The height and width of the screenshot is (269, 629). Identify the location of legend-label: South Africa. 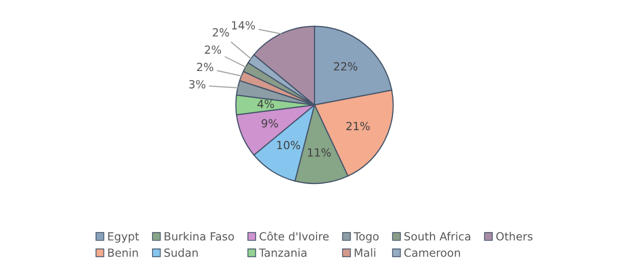
(437, 236).